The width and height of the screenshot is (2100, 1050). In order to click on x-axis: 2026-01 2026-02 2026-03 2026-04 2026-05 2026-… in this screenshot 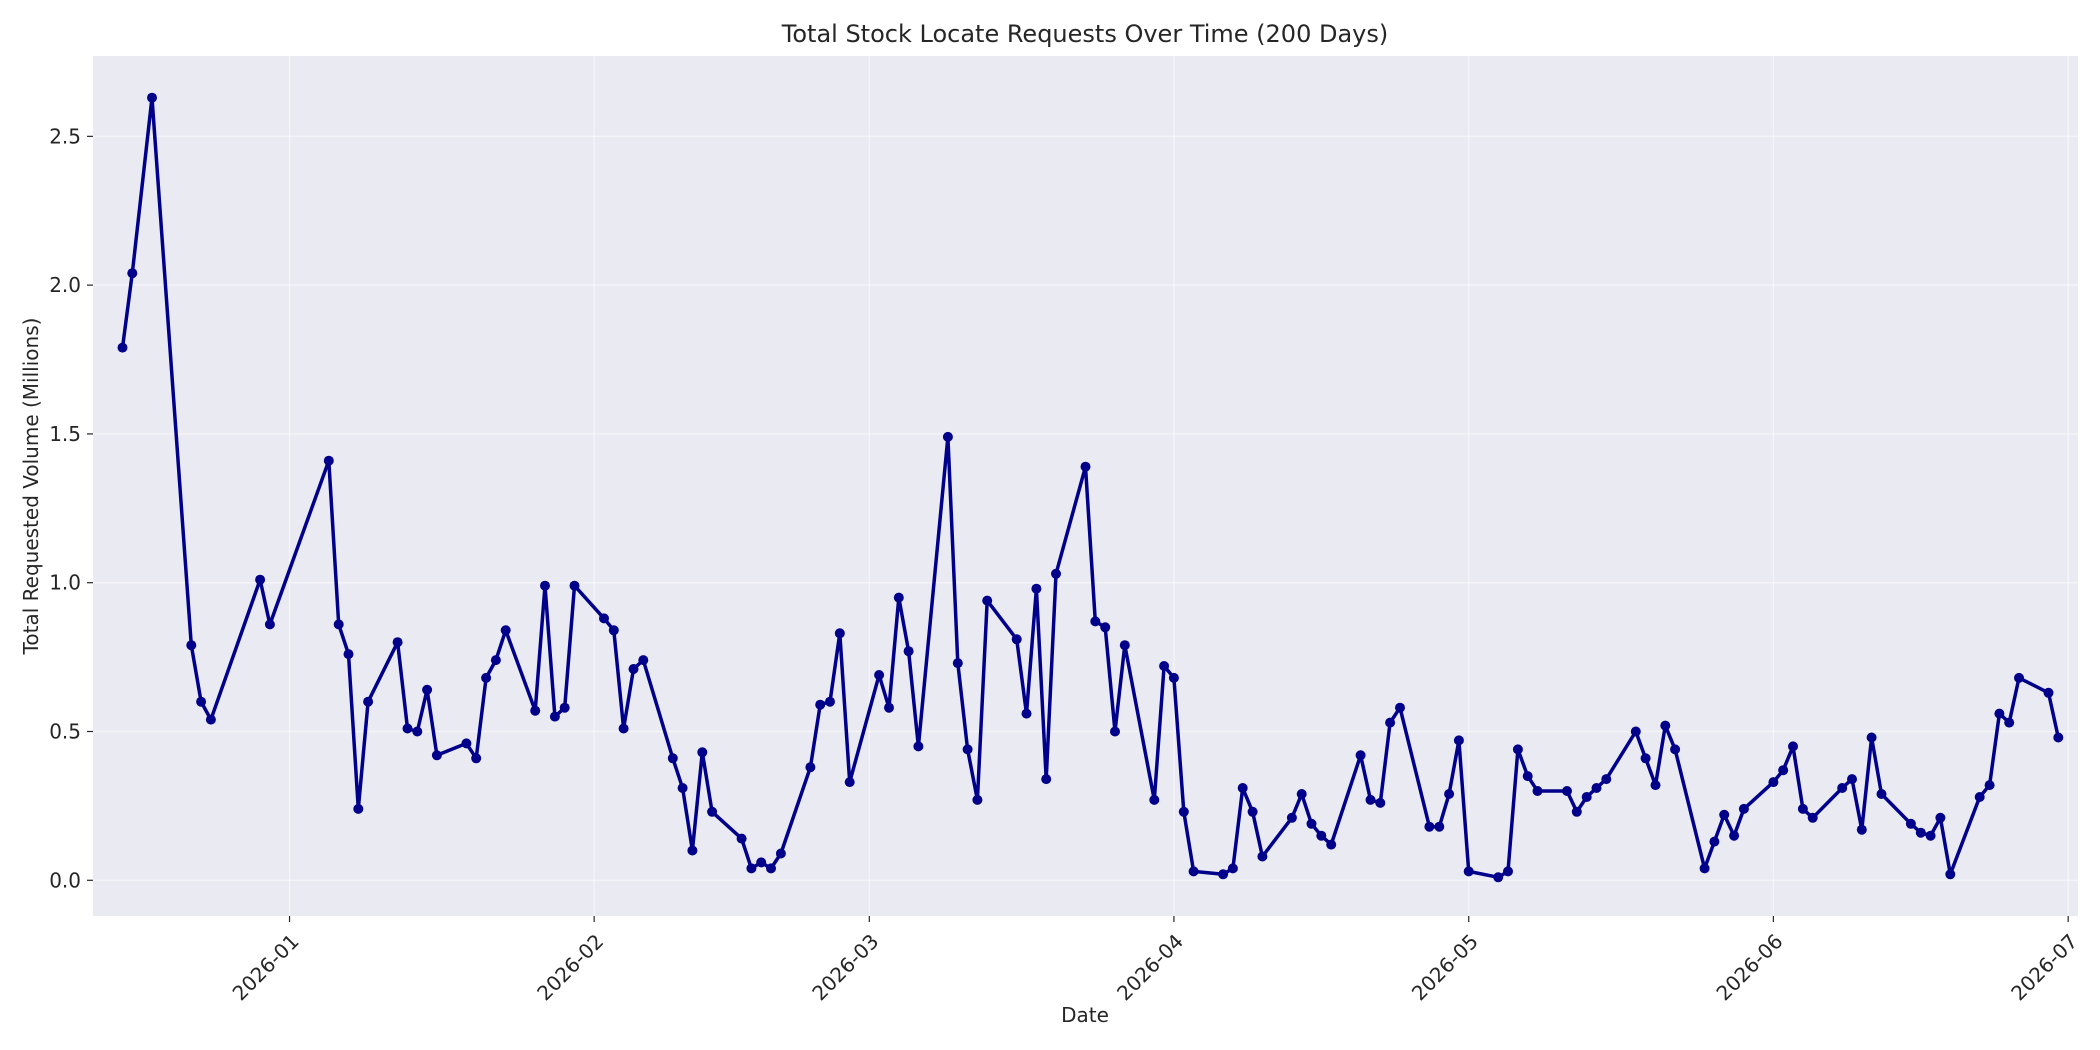, I will do `click(1155, 960)`.